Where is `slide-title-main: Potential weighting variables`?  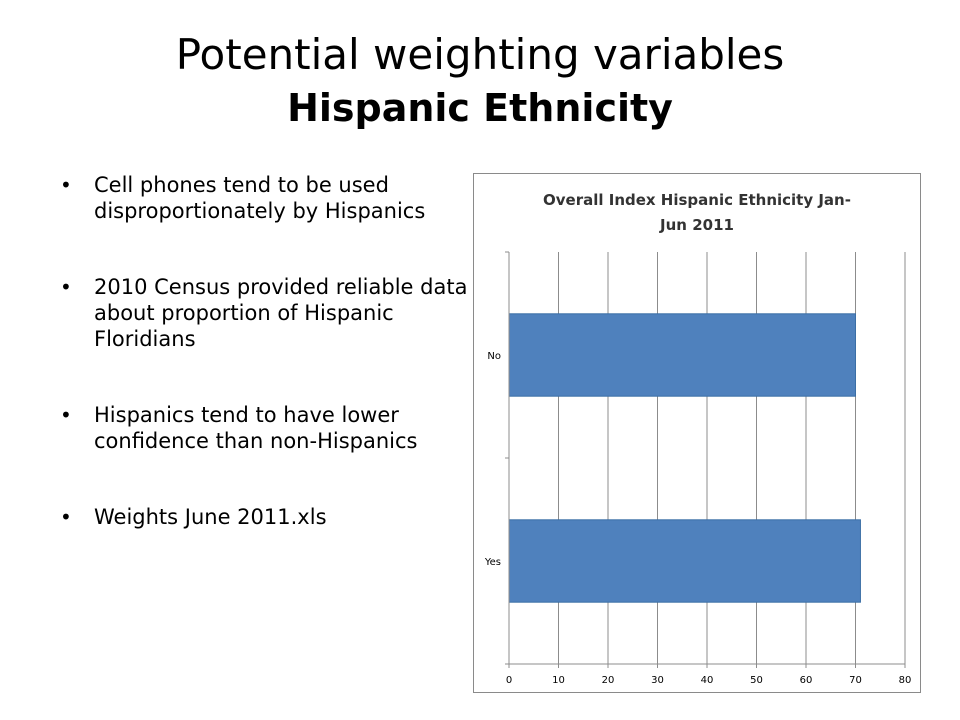
slide-title-main: Potential weighting variables is located at coordinates (480, 54).